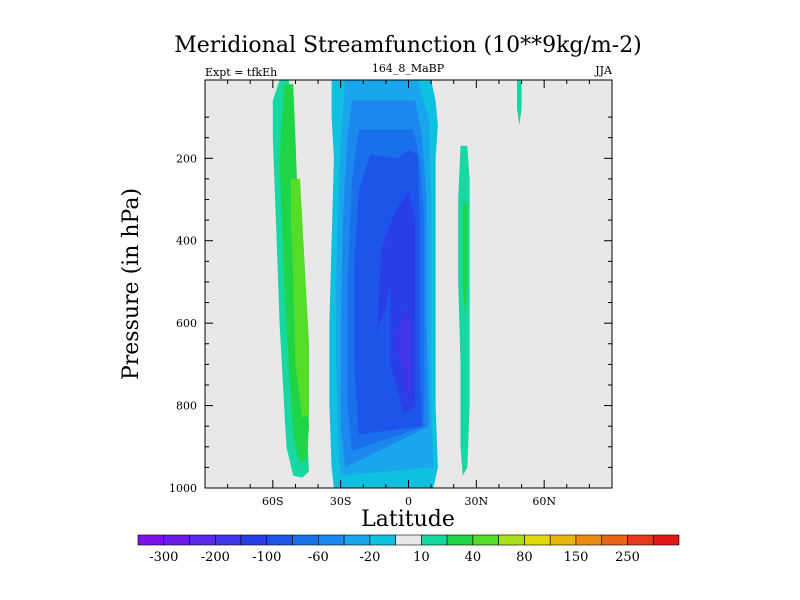 The height and width of the screenshot is (600, 800). What do you see at coordinates (477, 501) in the screenshot?
I see `x-tick-label: 30N` at bounding box center [477, 501].